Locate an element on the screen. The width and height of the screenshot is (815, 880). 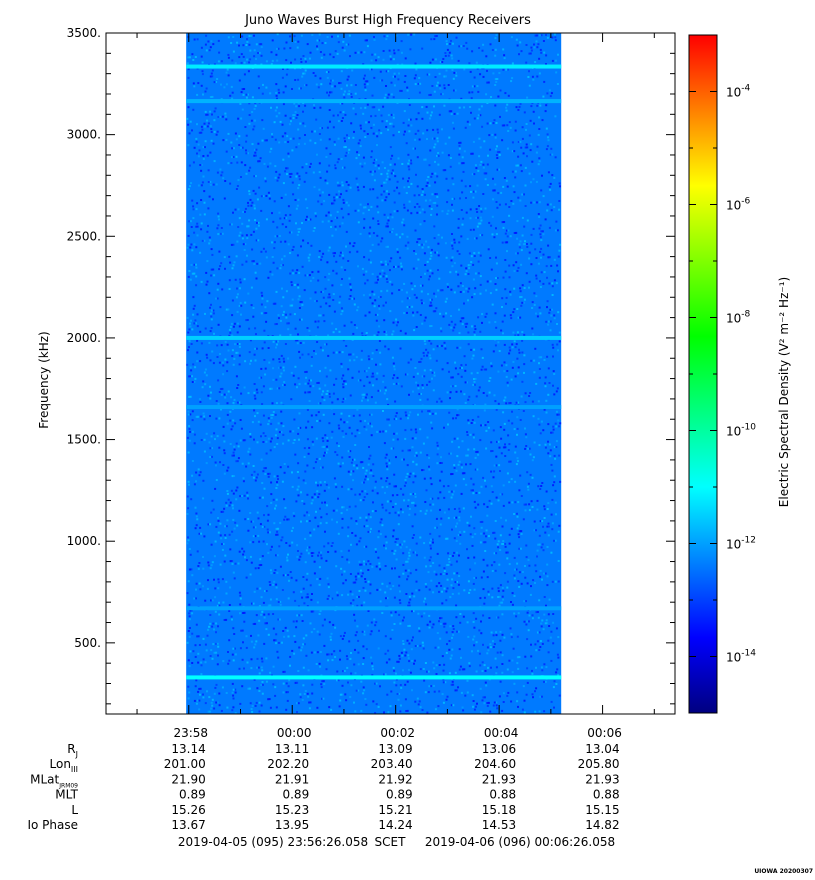
time-range-end: 2019-04-06 (096) 00:06:26.058 is located at coordinates (520, 842).